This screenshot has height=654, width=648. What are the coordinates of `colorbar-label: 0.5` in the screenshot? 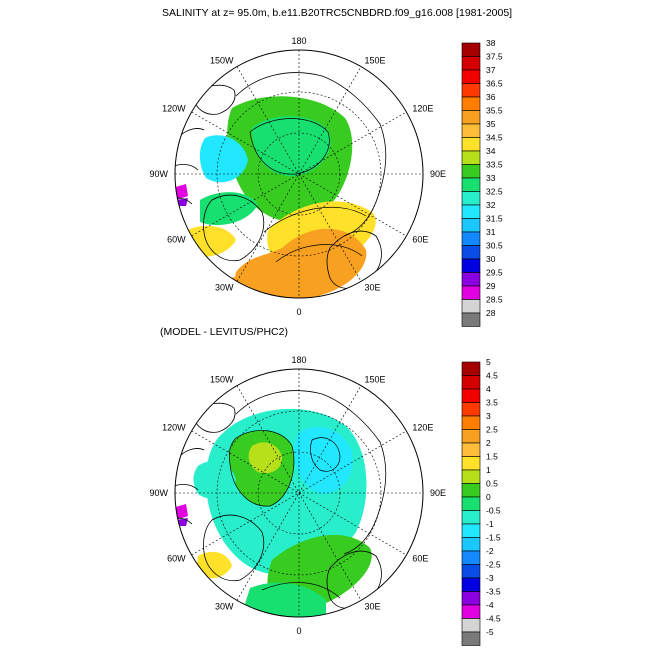 It's located at (492, 484).